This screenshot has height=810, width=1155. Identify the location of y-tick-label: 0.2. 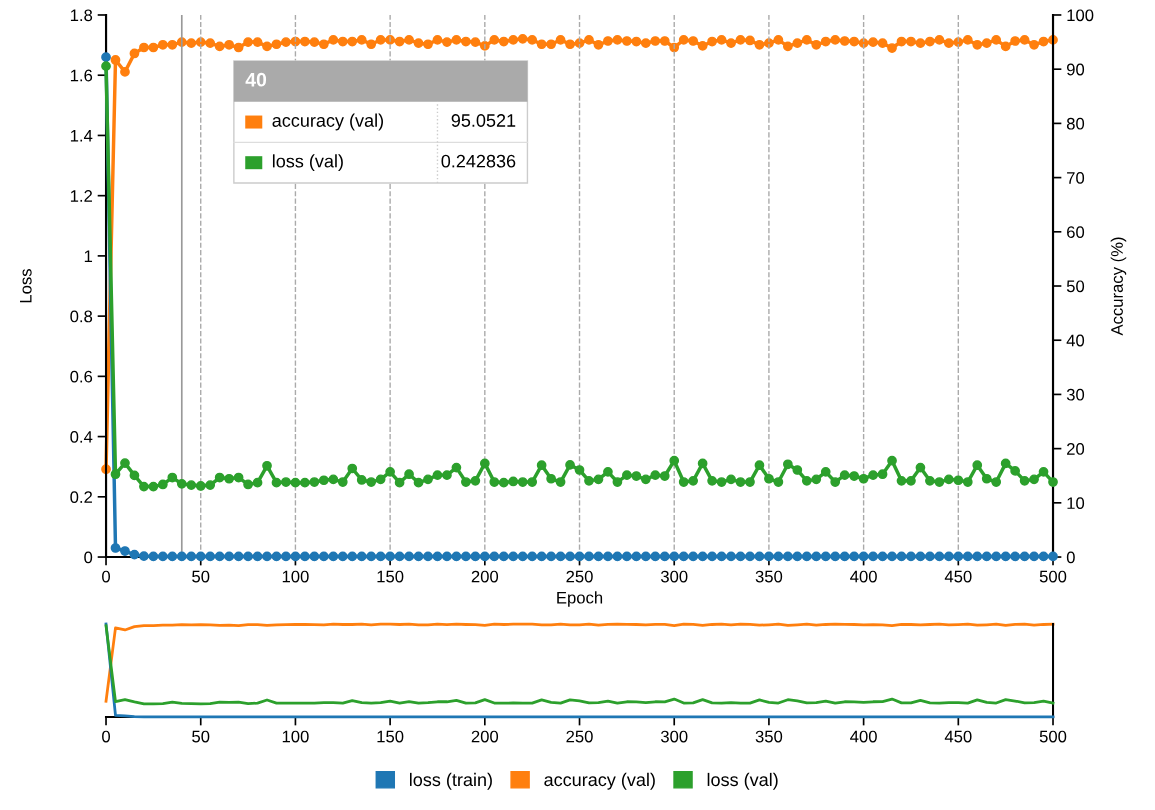
(81, 497).